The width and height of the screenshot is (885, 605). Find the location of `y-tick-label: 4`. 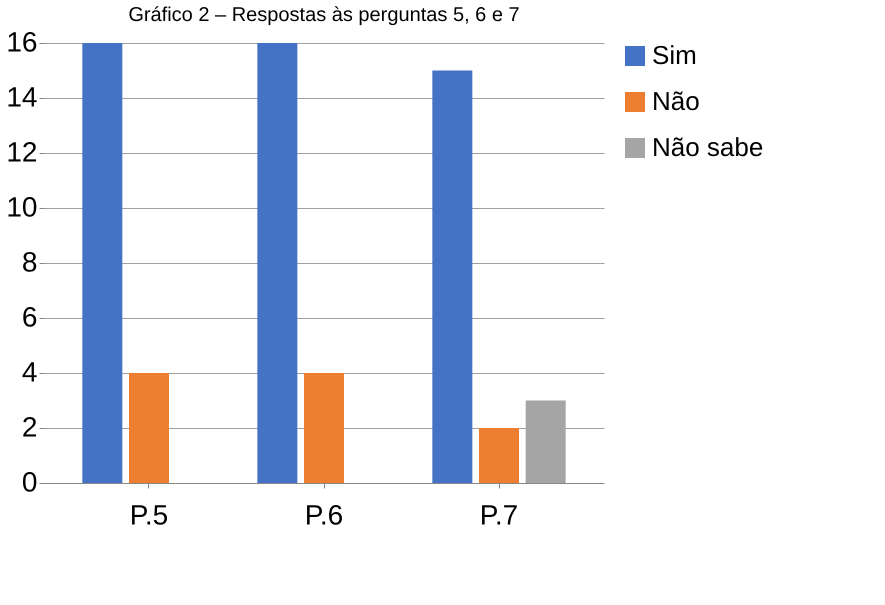

y-tick-label: 4 is located at coordinates (30, 372).